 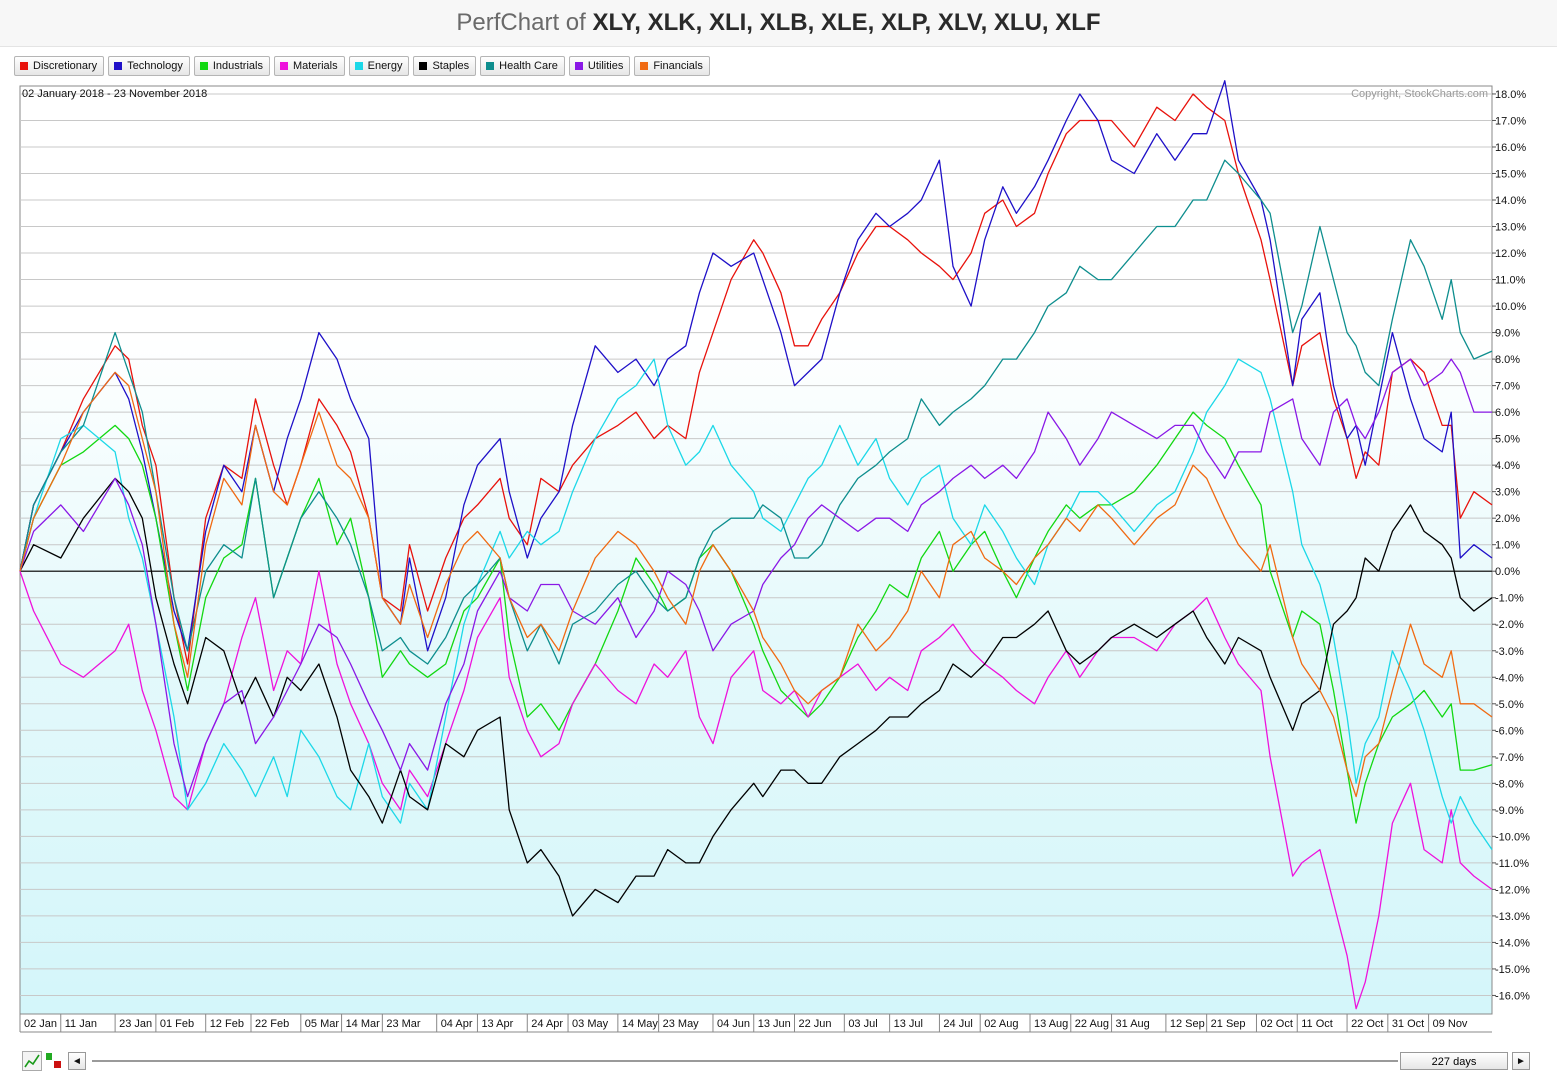 I want to click on x-tick-label: 13 Apr, so click(x=497, y=1024).